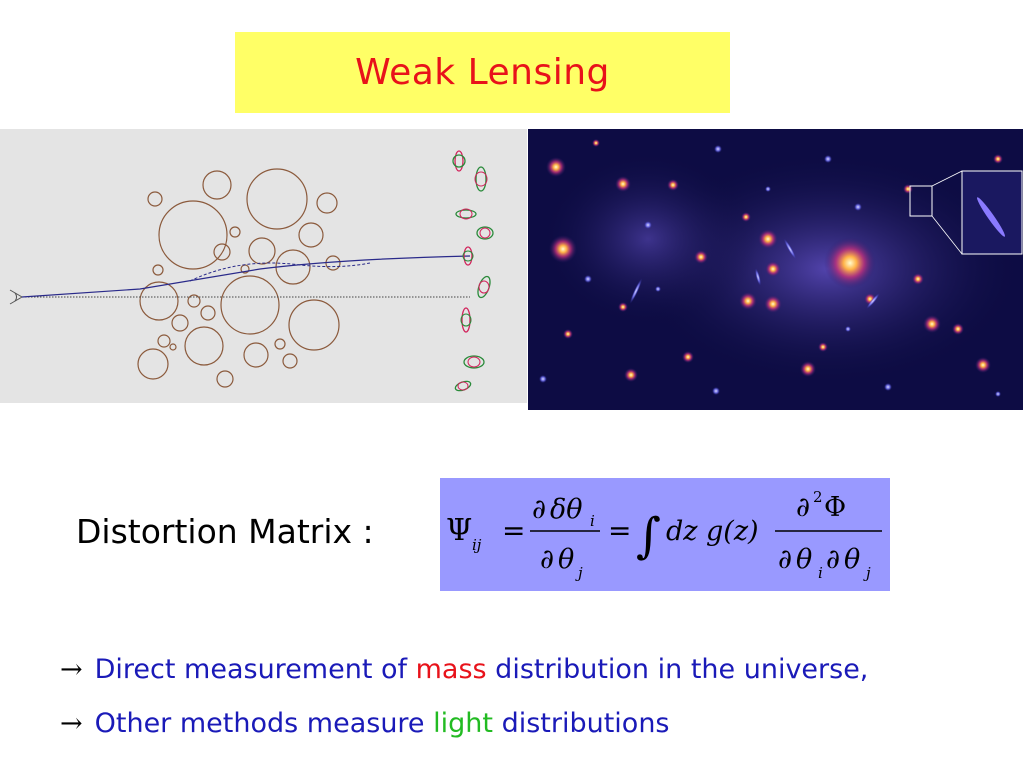  What do you see at coordinates (579, 573) in the screenshot?
I see `denominator-subscript-j: j` at bounding box center [579, 573].